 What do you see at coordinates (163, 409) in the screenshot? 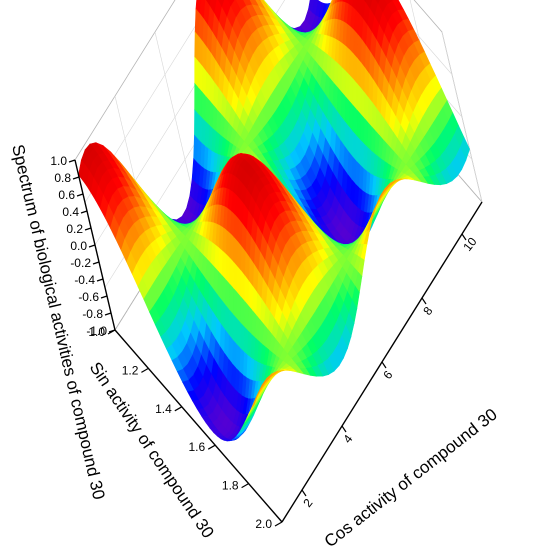
I see `y-tick-label: 1.4` at bounding box center [163, 409].